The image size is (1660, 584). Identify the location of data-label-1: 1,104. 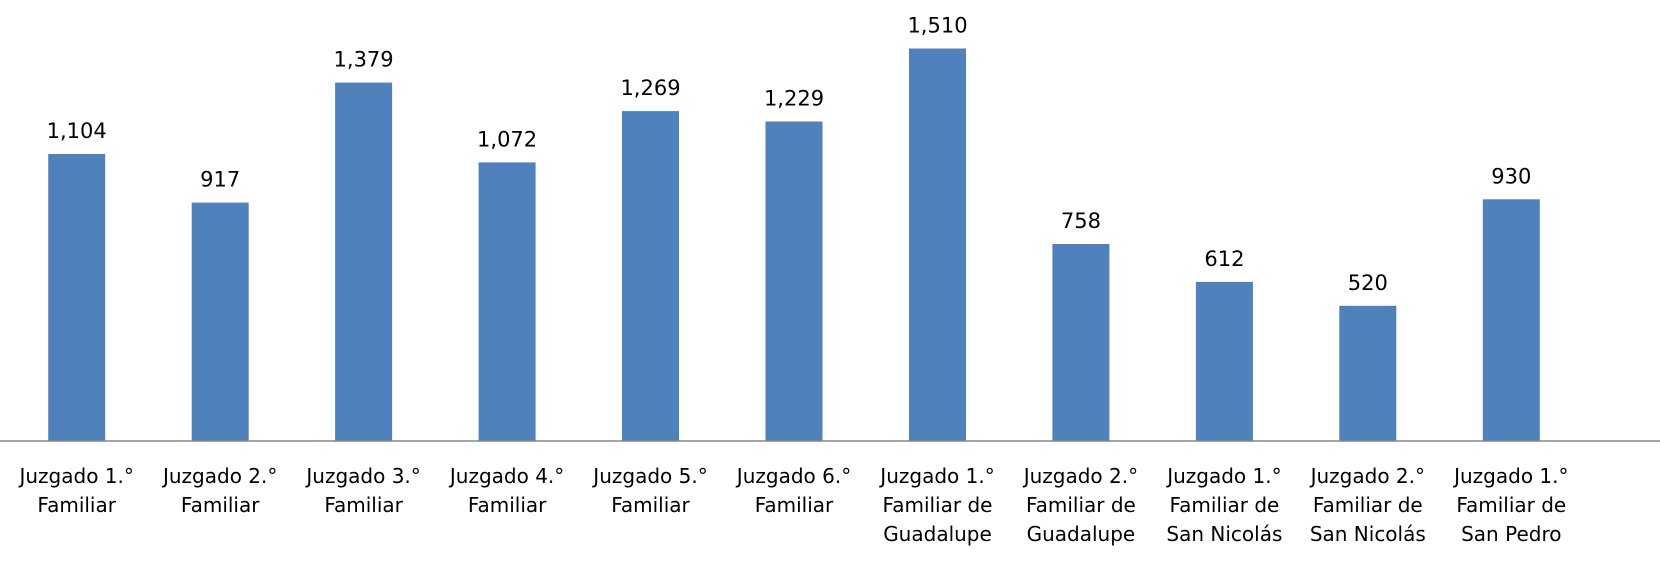
(77, 131).